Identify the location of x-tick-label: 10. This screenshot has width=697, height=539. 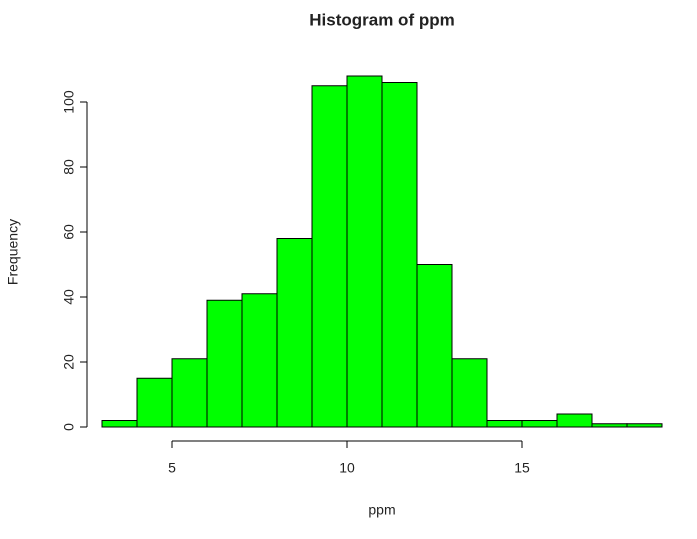
(347, 468).